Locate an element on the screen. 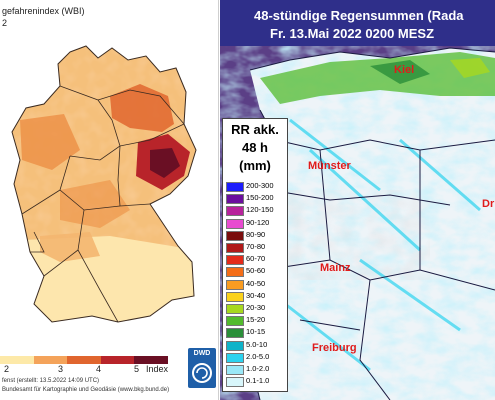 This screenshot has height=400, width=495. city-label-munster: Münster is located at coordinates (329, 166).